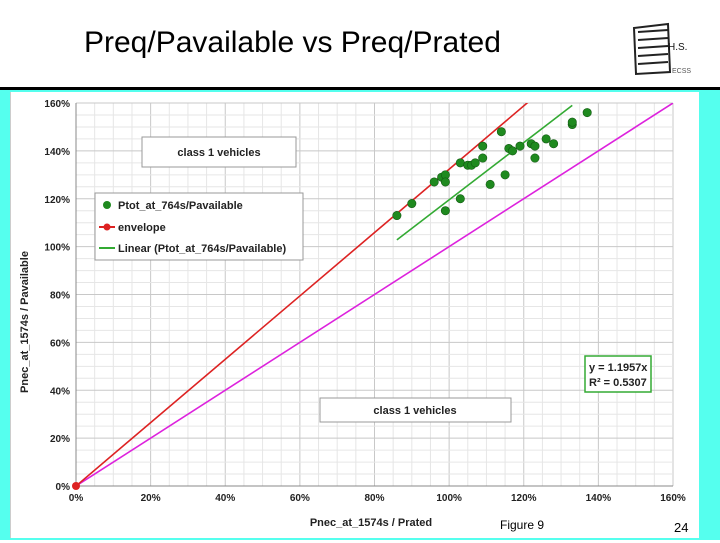 The image size is (720, 543). Describe the element at coordinates (618, 368) in the screenshot. I see `equation-line-1: y = 1.1957x` at that location.